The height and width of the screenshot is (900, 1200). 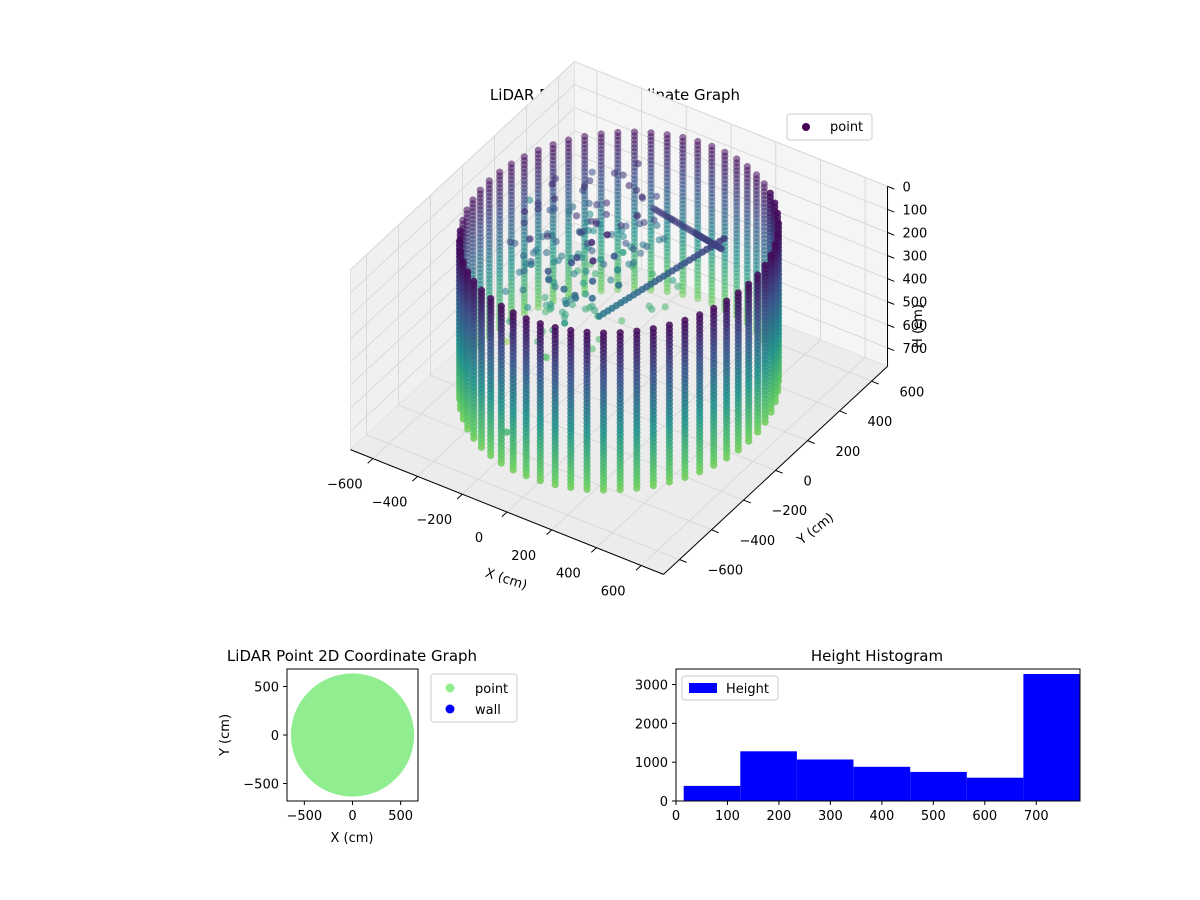 I want to click on histogram-legend: Height, so click(x=730, y=688).